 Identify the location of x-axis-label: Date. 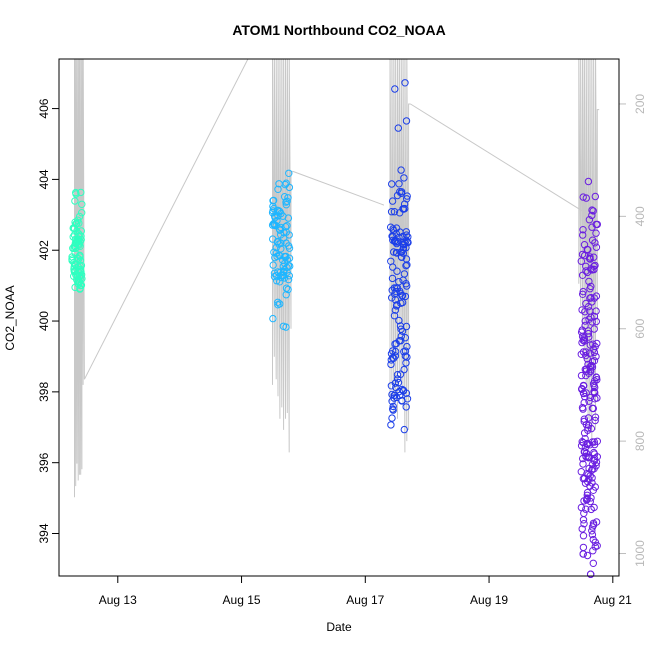
(339, 627).